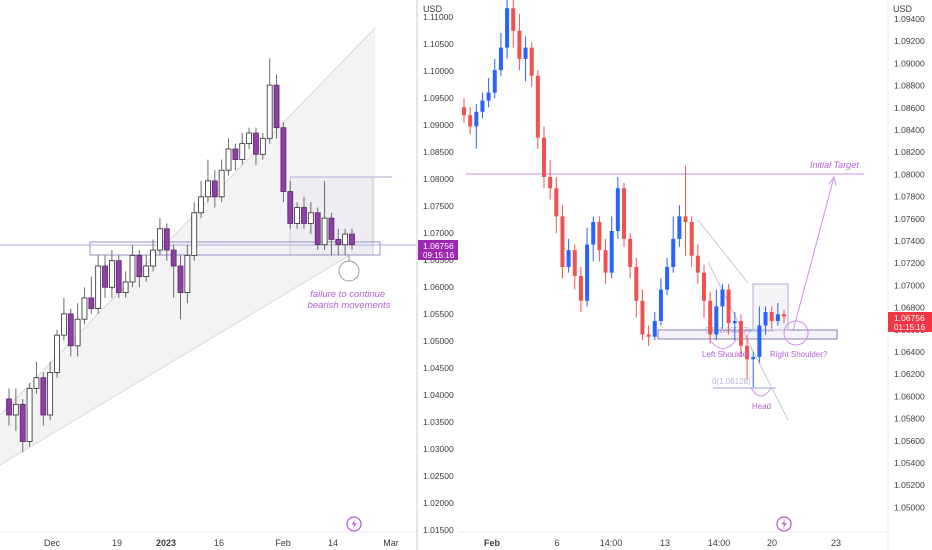 The image size is (932, 550). Describe the element at coordinates (349, 271) in the screenshot. I see `failure-circle` at that location.